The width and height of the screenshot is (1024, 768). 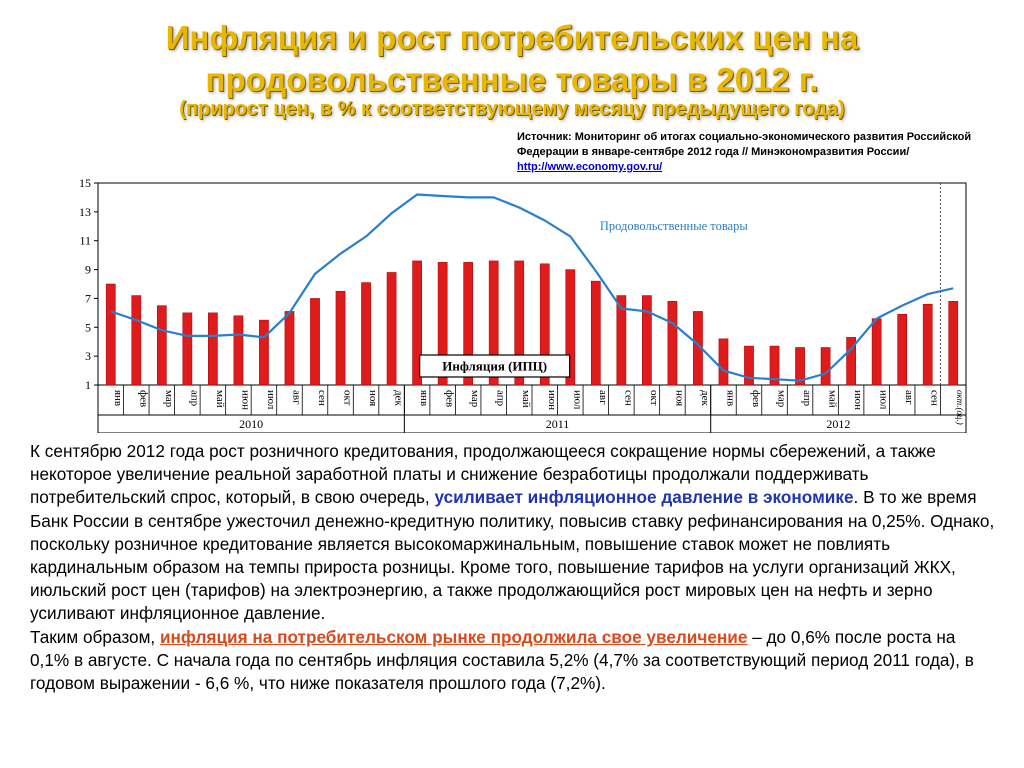 What do you see at coordinates (88, 298) in the screenshot?
I see `y-tick-label: 7` at bounding box center [88, 298].